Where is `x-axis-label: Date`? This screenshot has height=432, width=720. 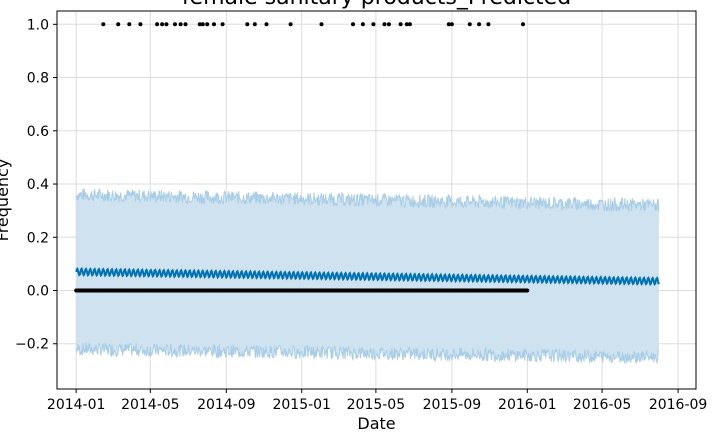
x-axis-label: Date is located at coordinates (376, 423).